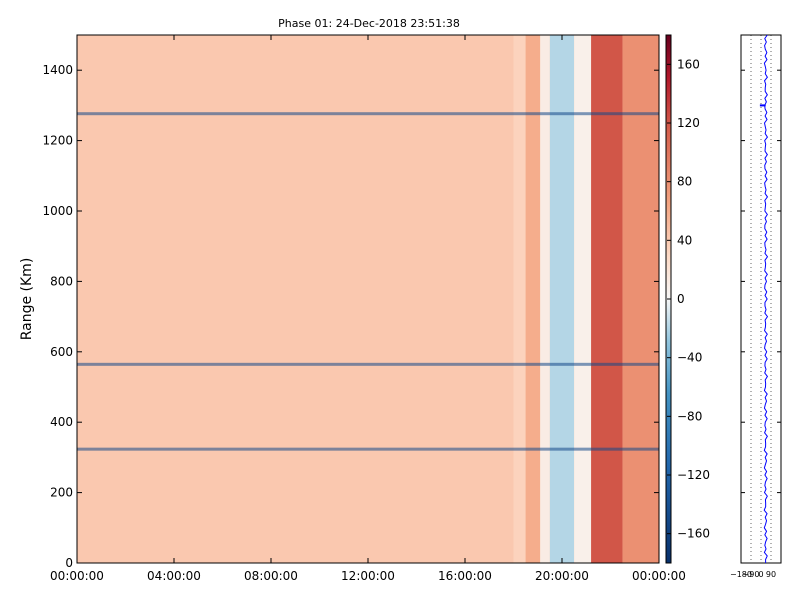 This screenshot has height=600, width=800. What do you see at coordinates (688, 64) in the screenshot?
I see `colorbar-tick-label: 160` at bounding box center [688, 64].